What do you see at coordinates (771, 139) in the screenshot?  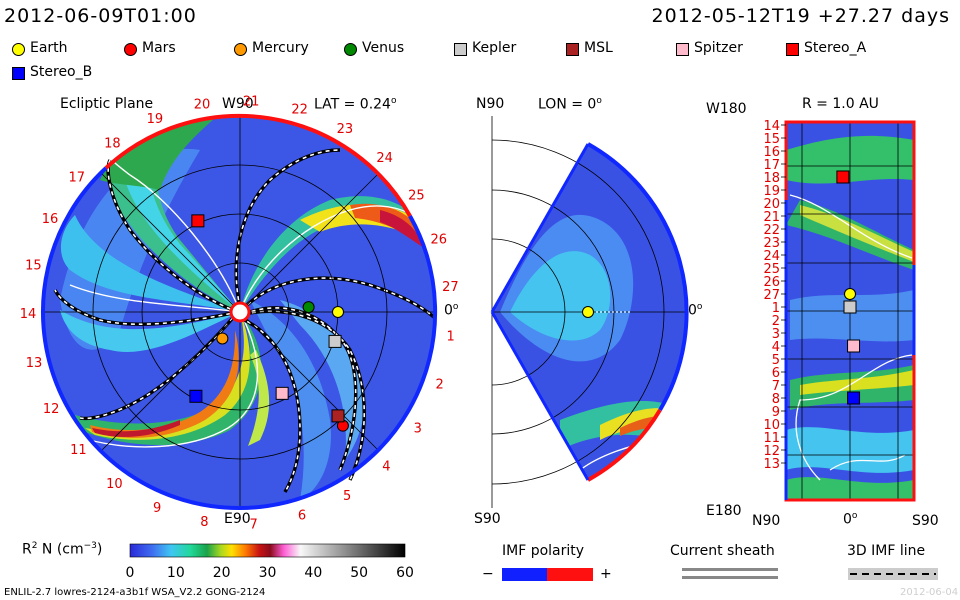 I see `radial-row-label: 15` at bounding box center [771, 139].